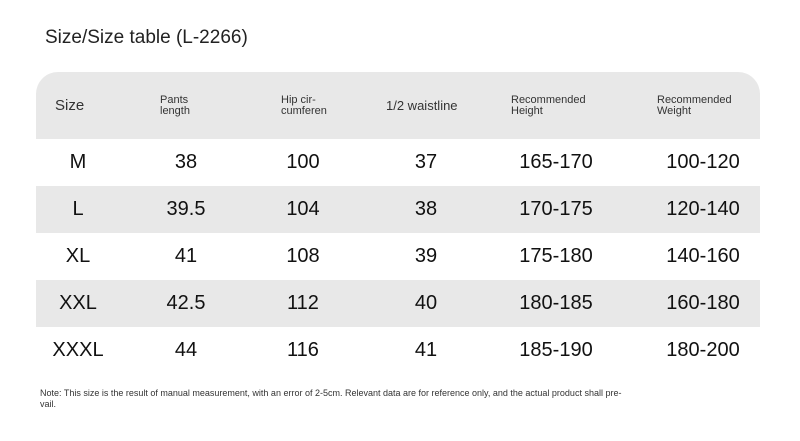 The image size is (800, 441). Describe the element at coordinates (426, 256) in the screenshot. I see `table-cell: 39` at that location.